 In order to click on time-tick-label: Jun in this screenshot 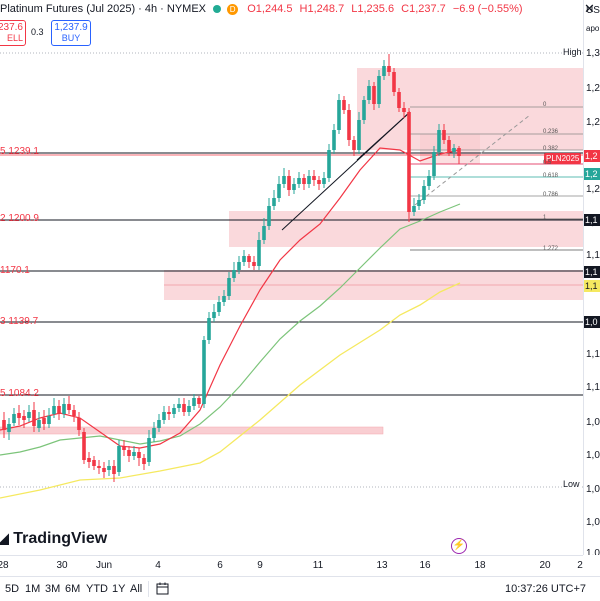, I will do `click(104, 565)`.